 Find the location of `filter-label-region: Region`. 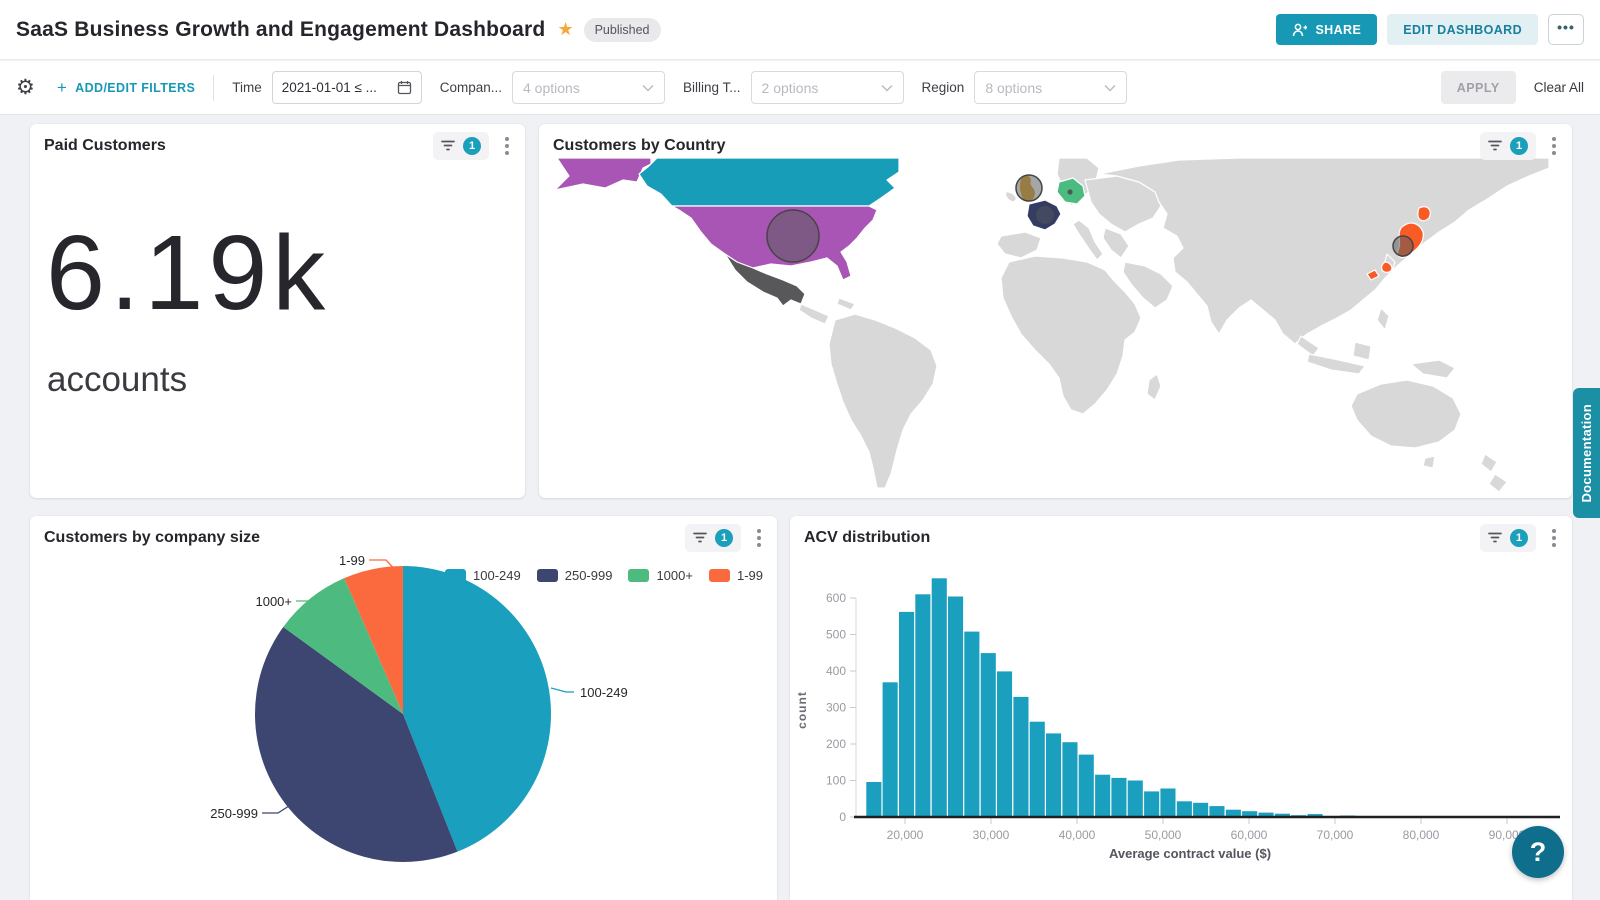

filter-label-region: Region is located at coordinates (943, 87).